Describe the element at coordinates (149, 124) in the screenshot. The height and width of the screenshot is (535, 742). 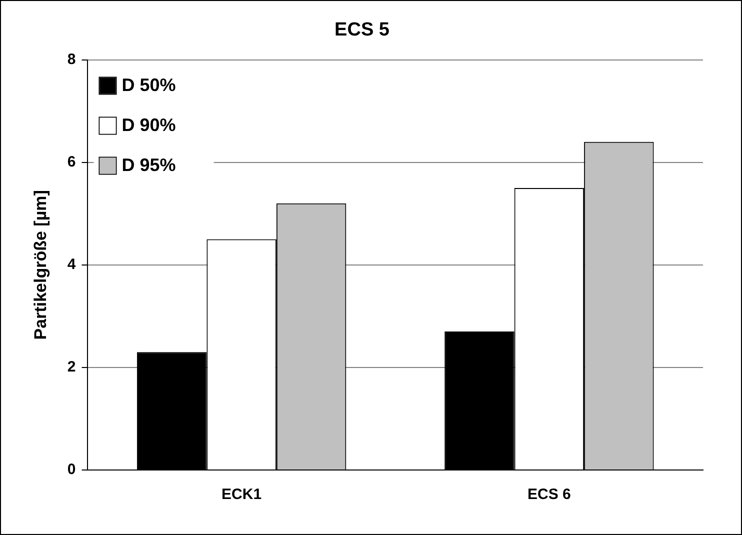
I see `legend-label: D 90%` at that location.